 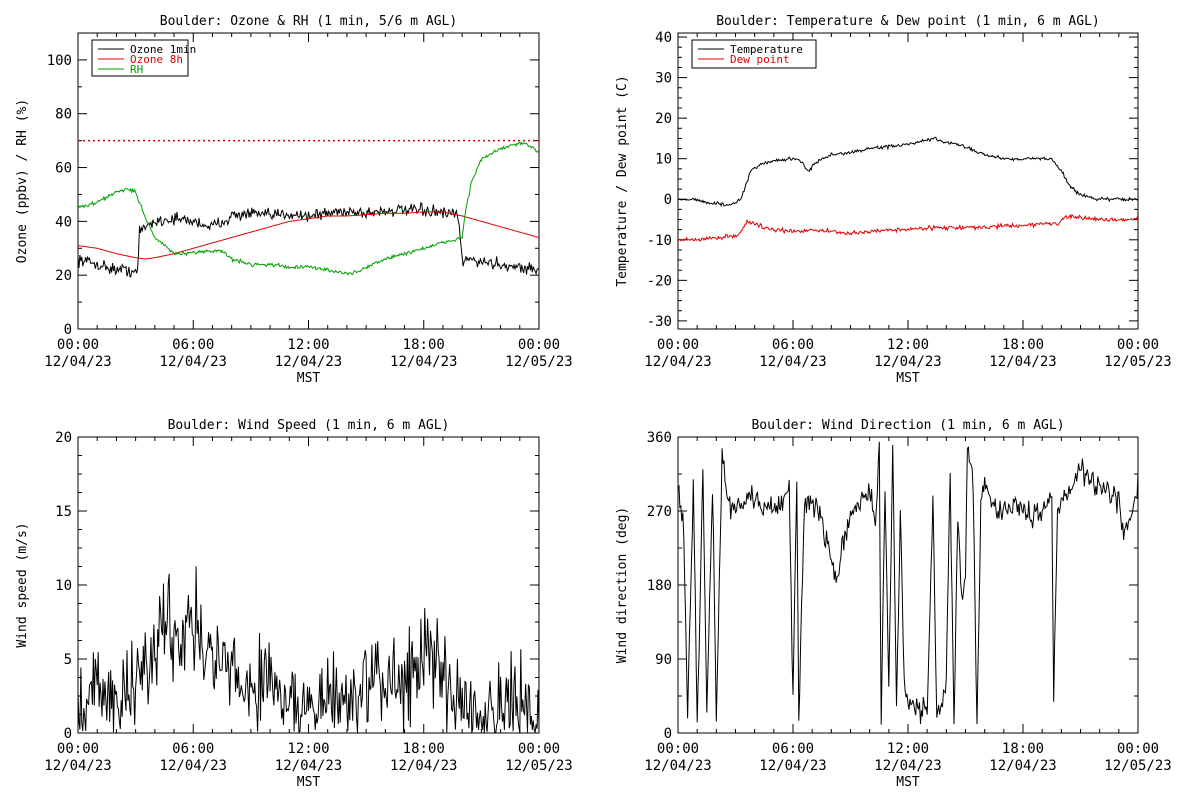 What do you see at coordinates (63, 512) in the screenshot?
I see `y-tick-label: 15` at bounding box center [63, 512].